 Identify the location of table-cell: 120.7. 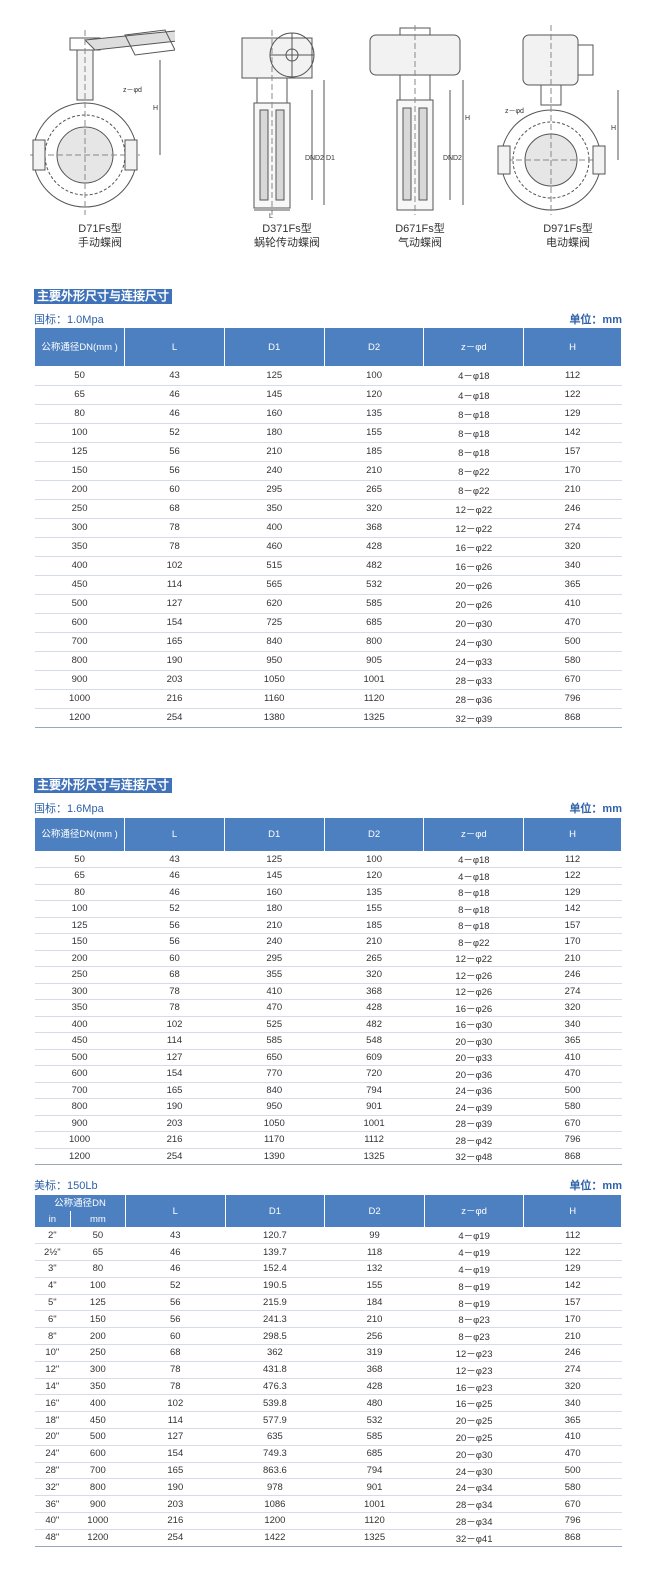
(275, 1236).